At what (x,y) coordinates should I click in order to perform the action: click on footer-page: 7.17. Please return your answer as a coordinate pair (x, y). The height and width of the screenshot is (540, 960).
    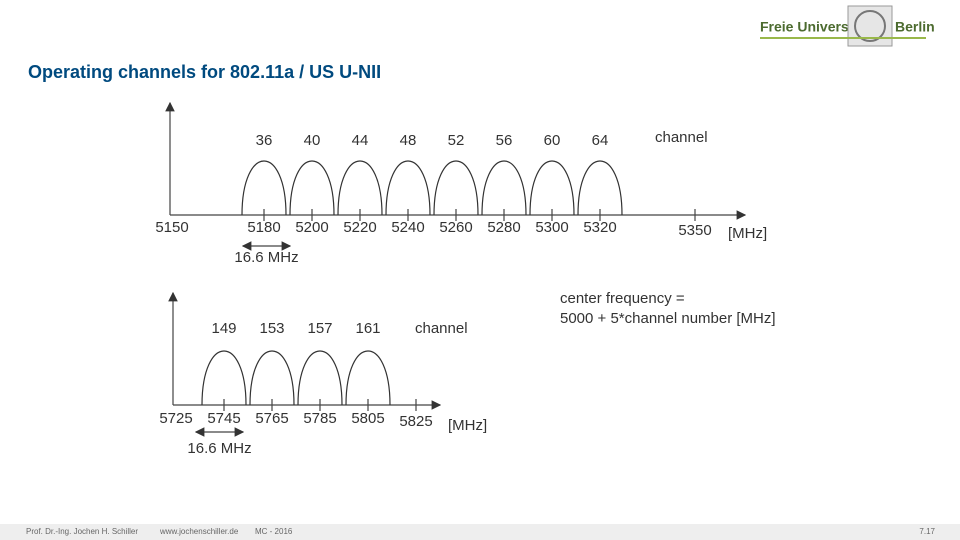
    Looking at the image, I should click on (927, 531).